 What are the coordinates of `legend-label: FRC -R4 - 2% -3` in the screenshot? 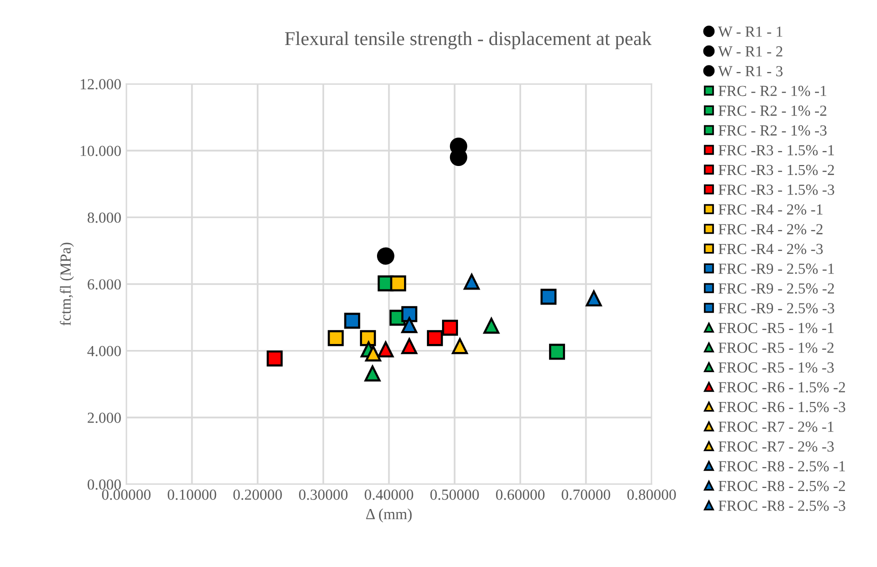 It's located at (770, 249).